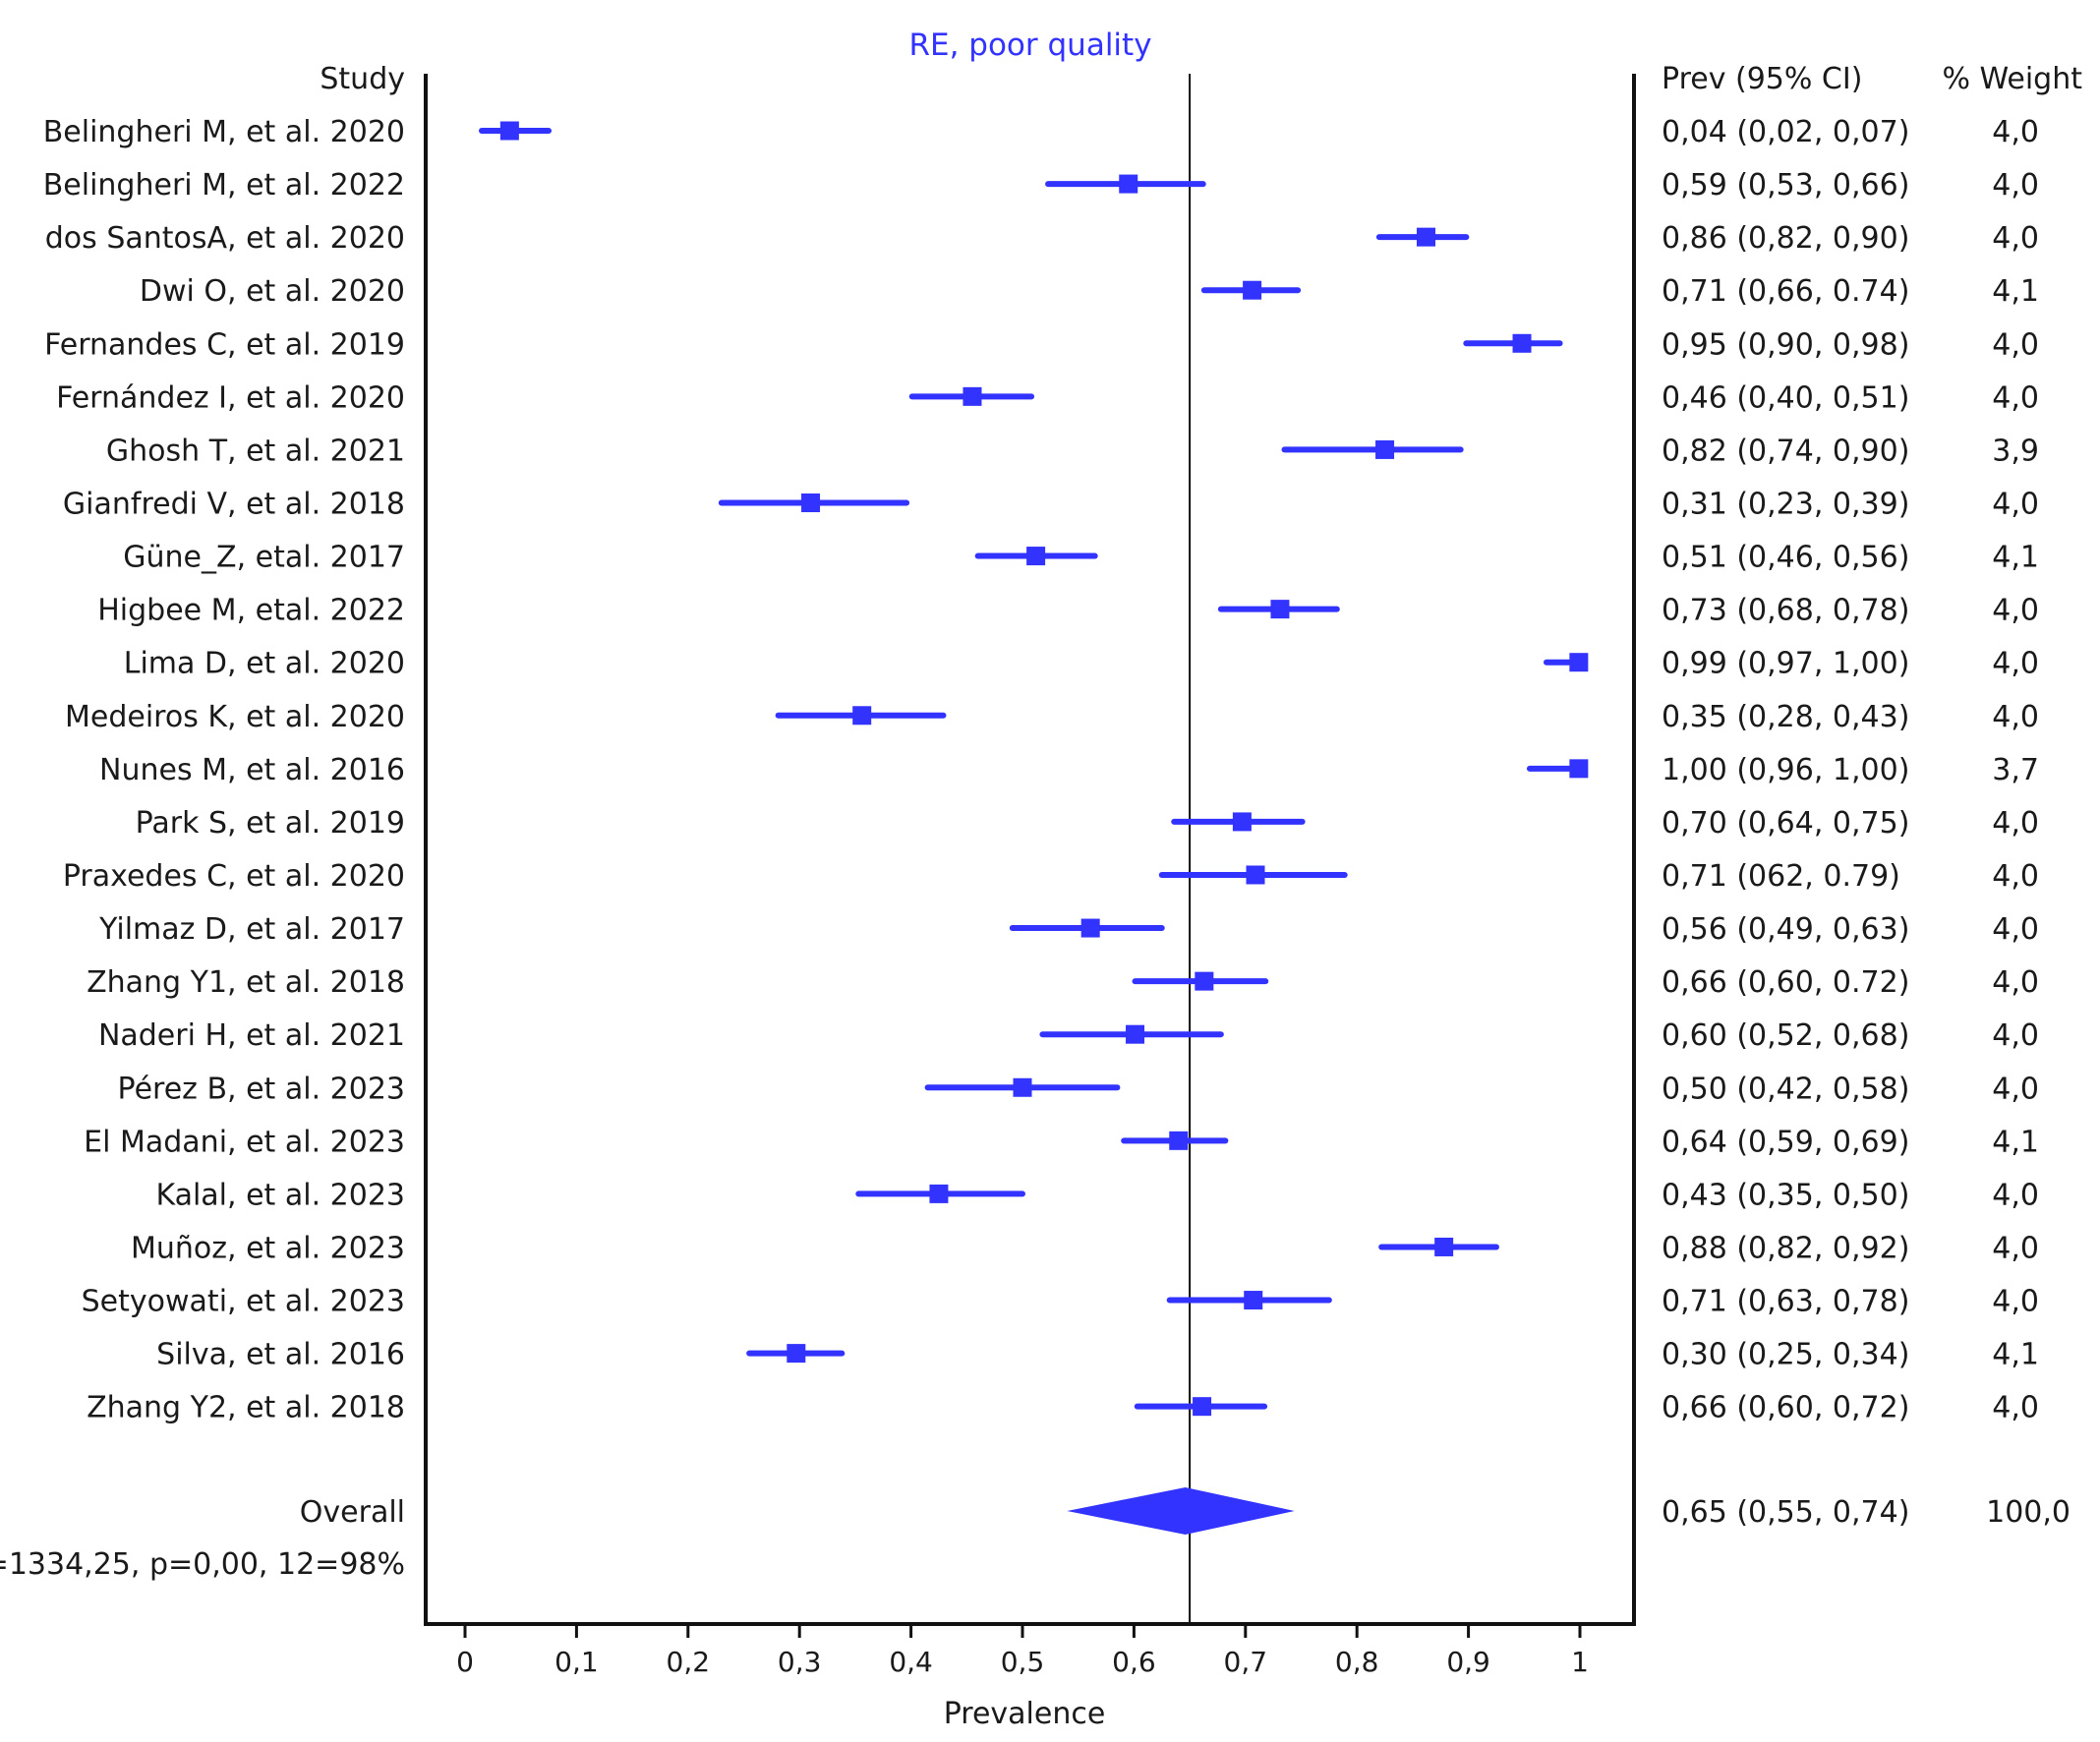 This screenshot has height=1742, width=2100. What do you see at coordinates (1785, 504) in the screenshot?
I see `prev-ci-value: 0,31 (0,23, 0,39)` at bounding box center [1785, 504].